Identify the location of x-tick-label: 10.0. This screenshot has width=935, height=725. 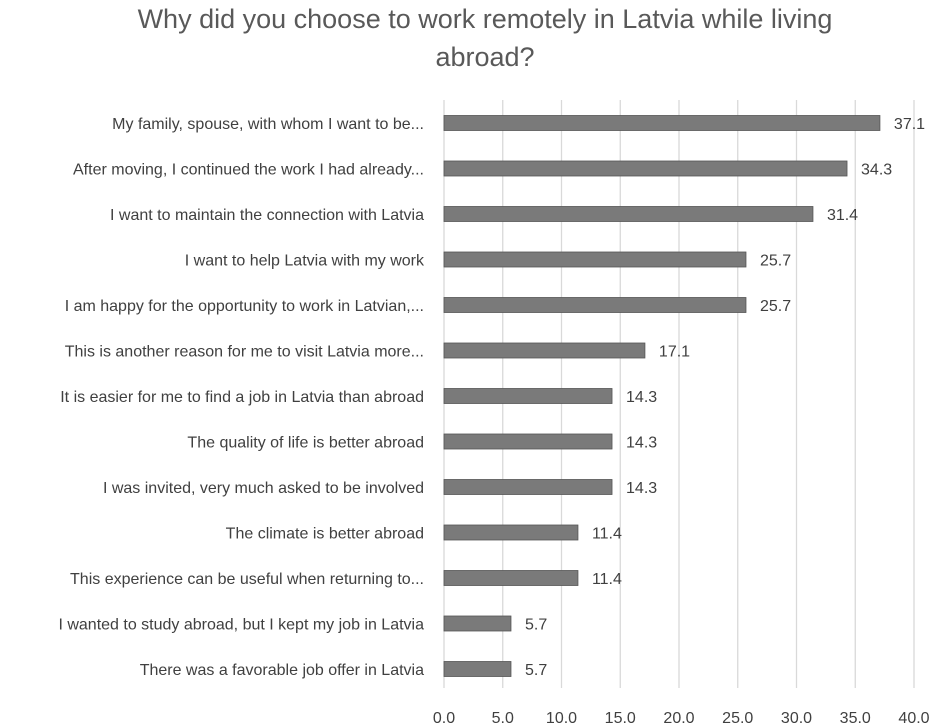
(561, 717).